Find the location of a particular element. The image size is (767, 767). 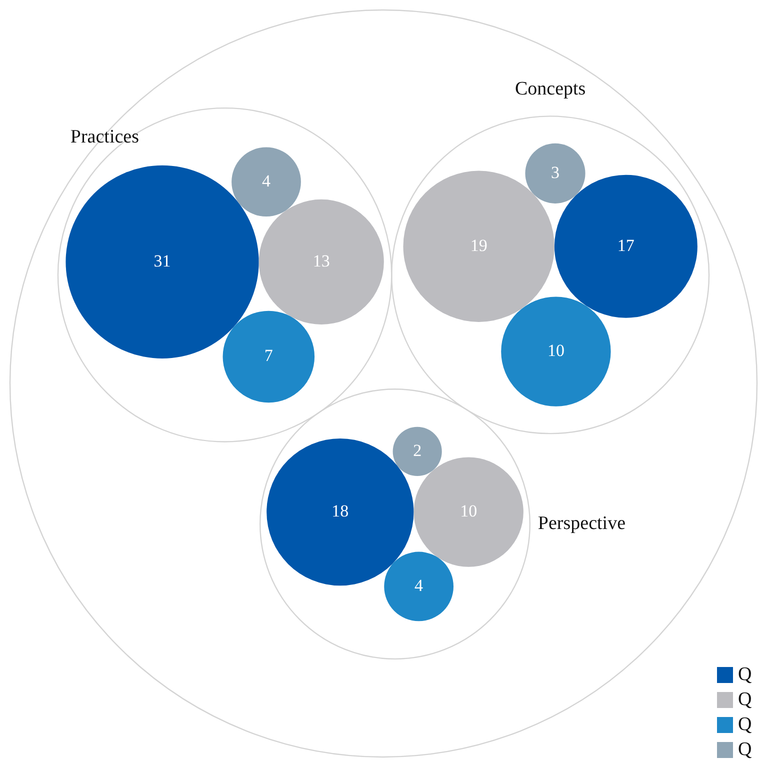

data-label: 7 is located at coordinates (269, 356).